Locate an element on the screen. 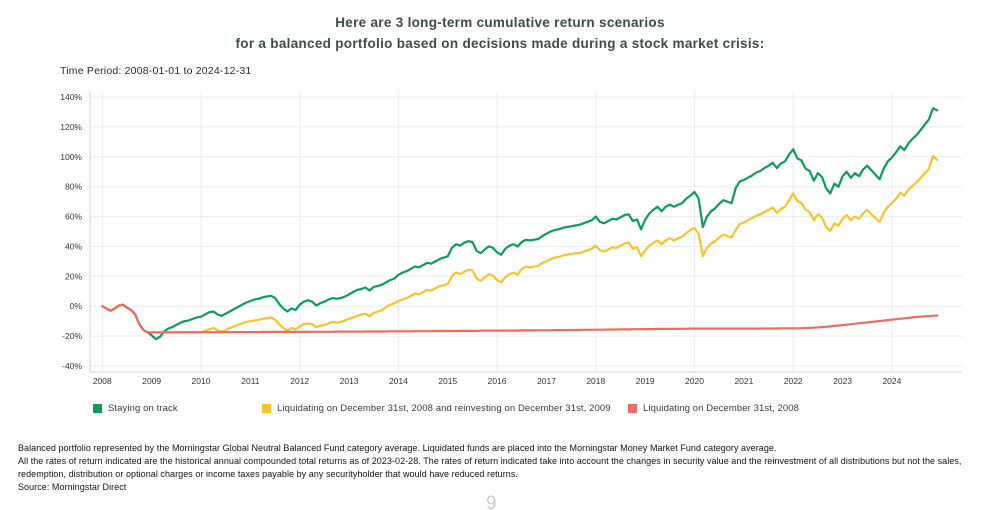  x-tick-label: 2021 is located at coordinates (743, 380).